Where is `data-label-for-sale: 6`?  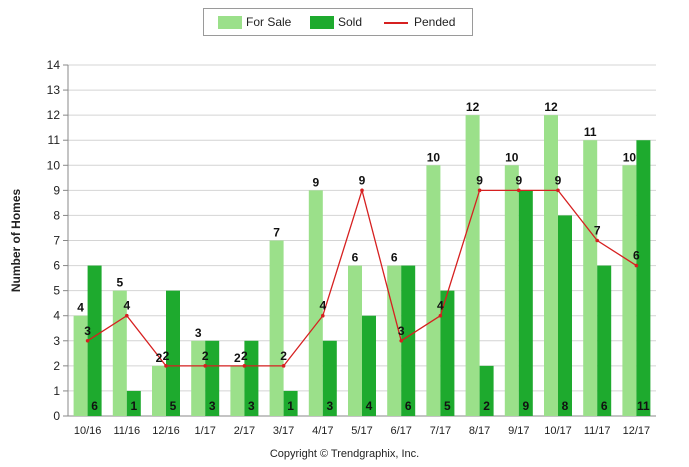
data-label-for-sale: 6 is located at coordinates (355, 258).